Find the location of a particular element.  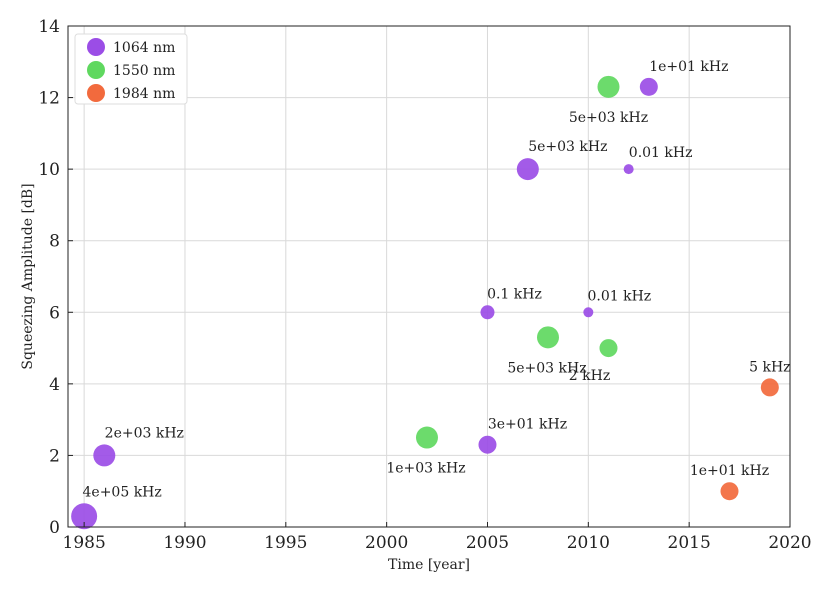

x-tick-label: 1990 is located at coordinates (184, 543).